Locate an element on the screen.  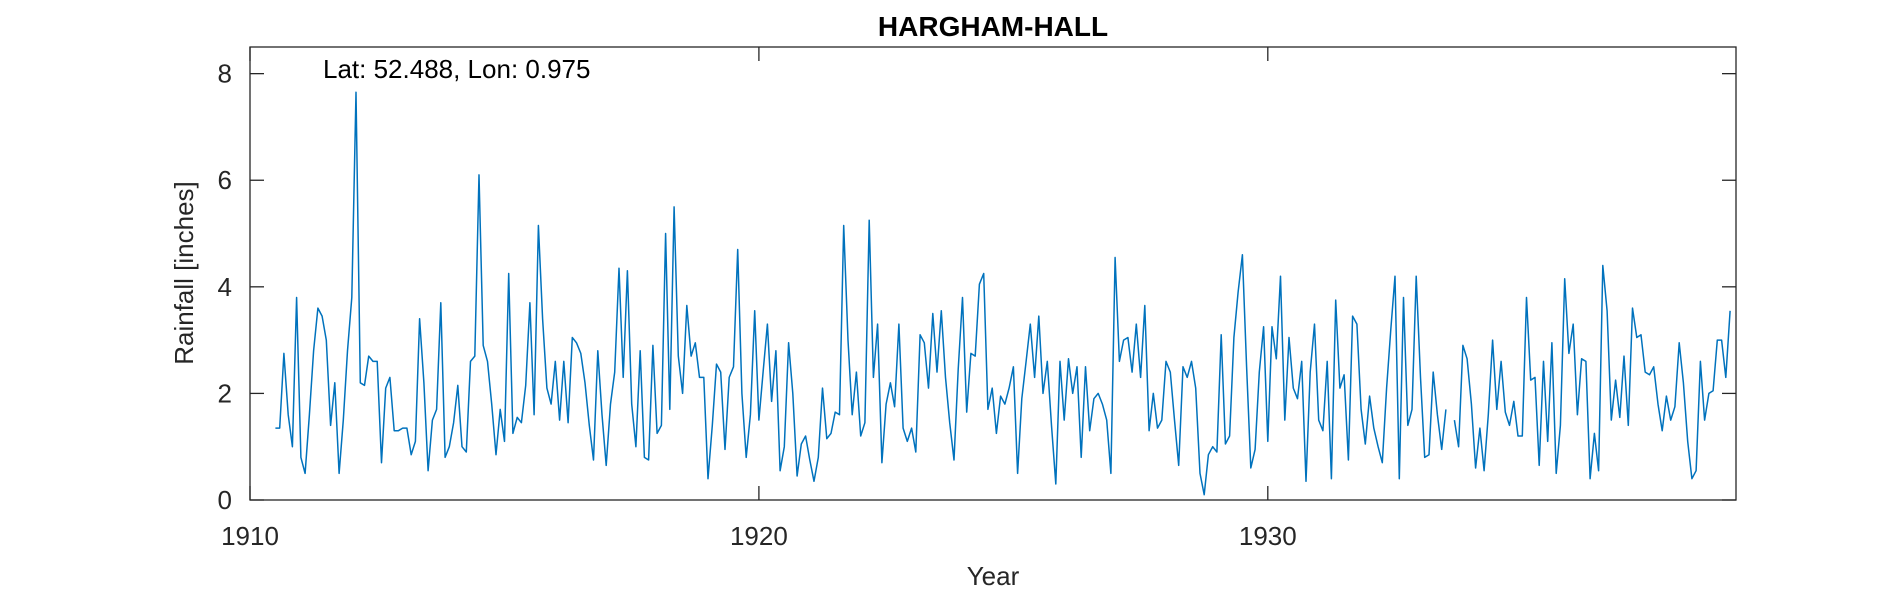
y-tick-label-4: 8 is located at coordinates (225, 74).